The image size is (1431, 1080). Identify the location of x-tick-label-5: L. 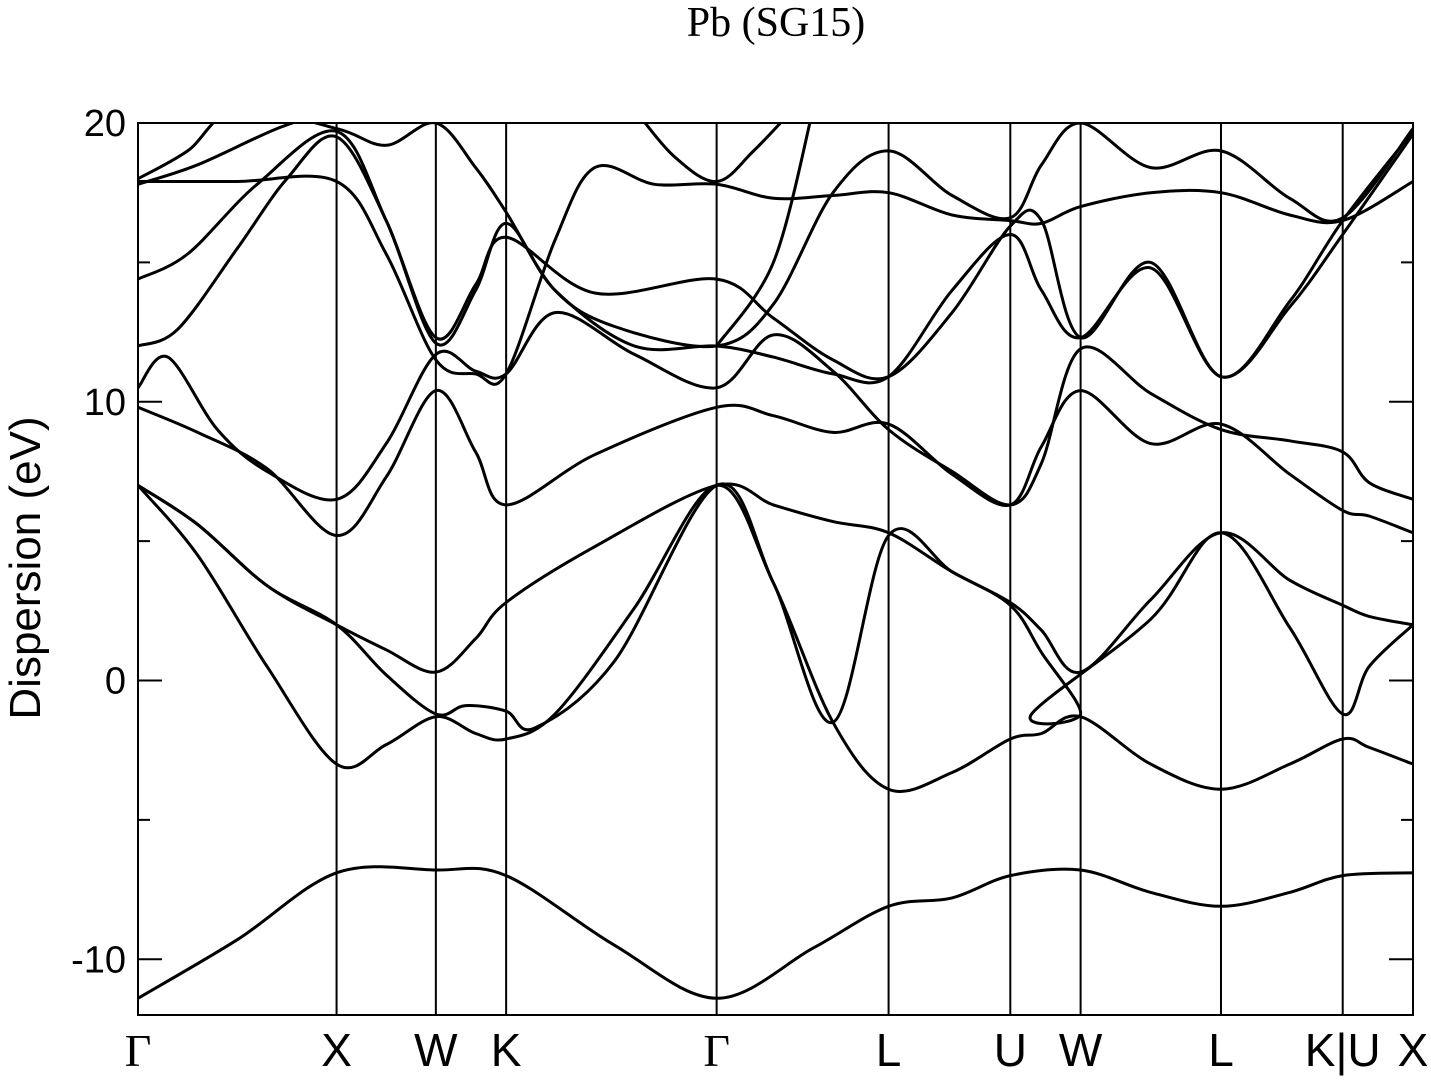
(889, 1050).